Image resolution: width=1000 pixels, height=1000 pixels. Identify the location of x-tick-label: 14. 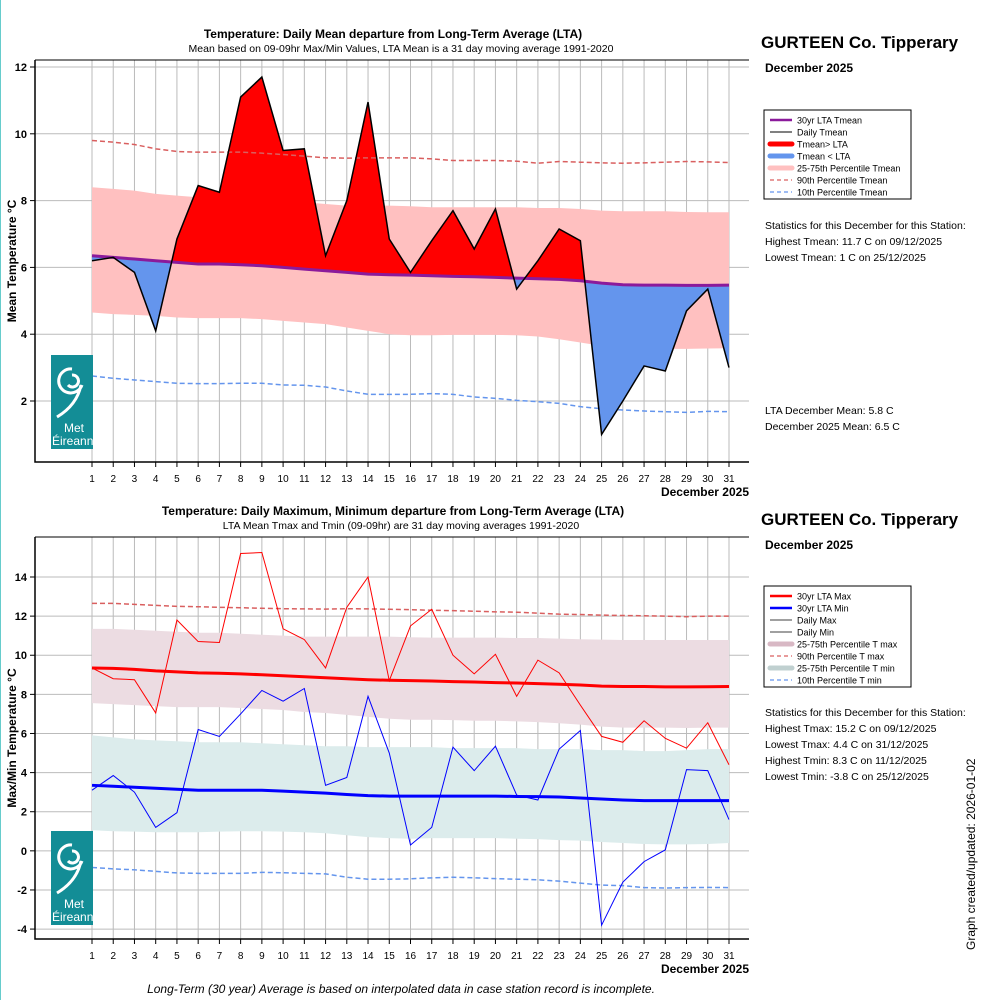
(368, 956).